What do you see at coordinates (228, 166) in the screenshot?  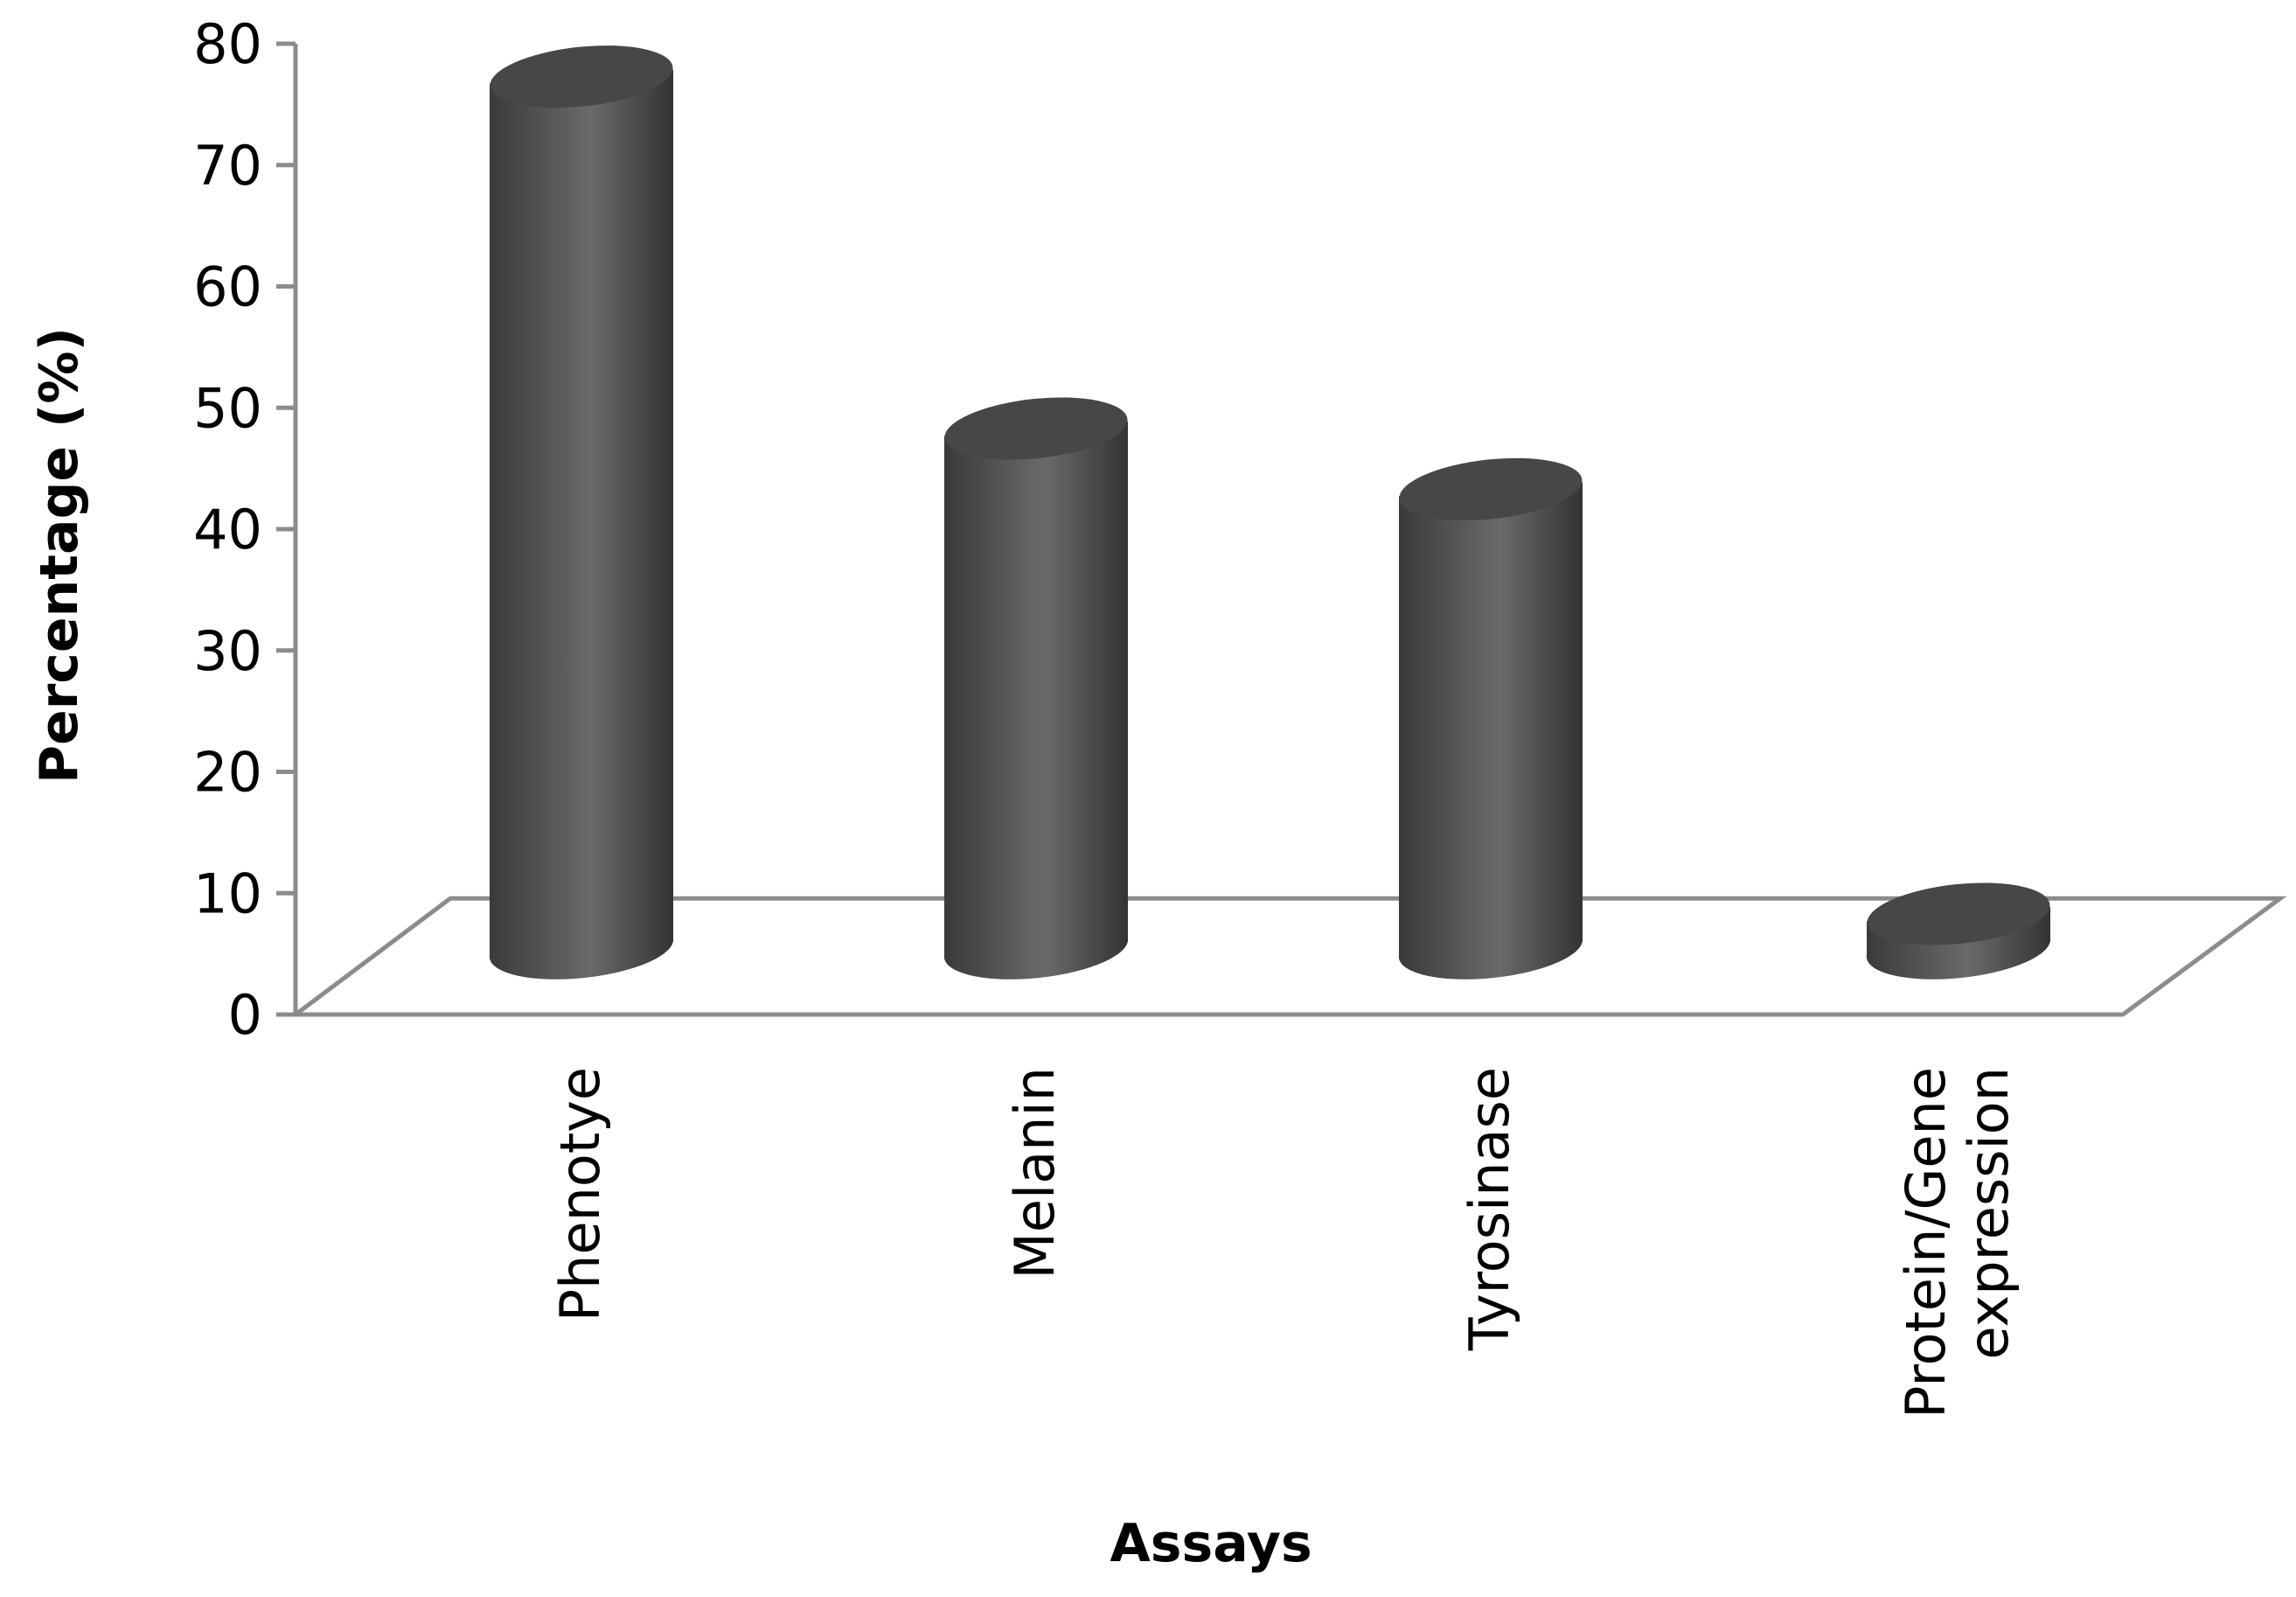 I see `y-tick-label: 70` at bounding box center [228, 166].